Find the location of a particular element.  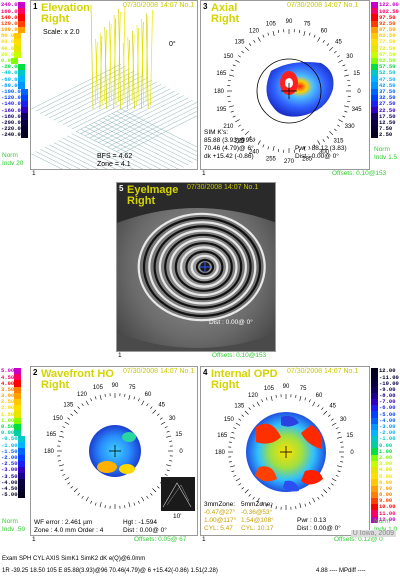

scale-step: 77.50 is located at coordinates (385, 42).